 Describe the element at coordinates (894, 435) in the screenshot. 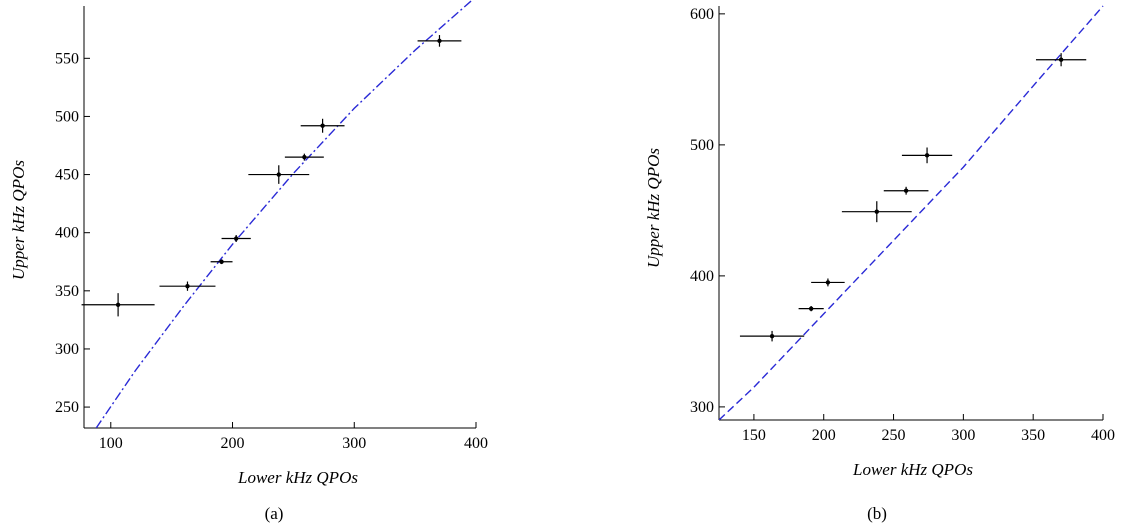

I see `panel-b-x-tick-label: 250` at that location.